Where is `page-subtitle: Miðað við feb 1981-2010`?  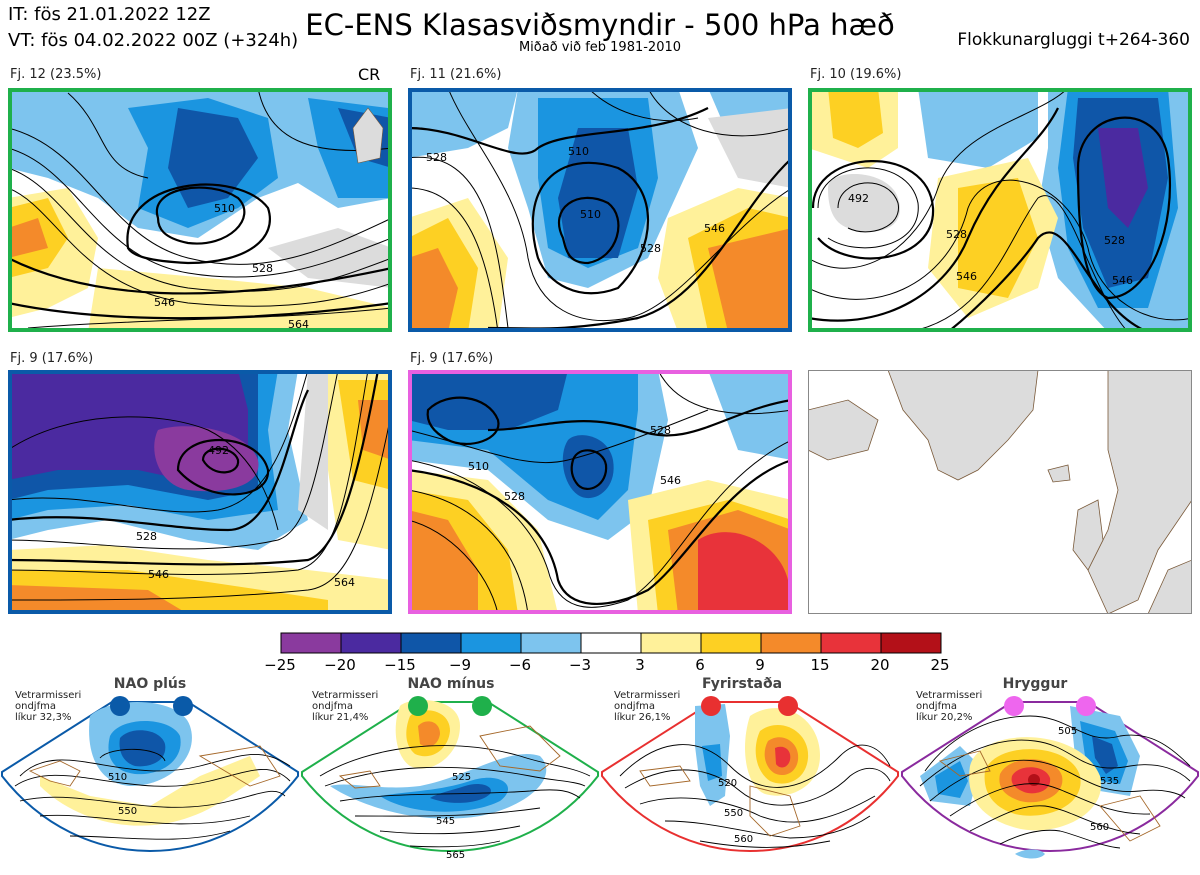 page-subtitle: Miðað við feb 1981-2010 is located at coordinates (600, 47).